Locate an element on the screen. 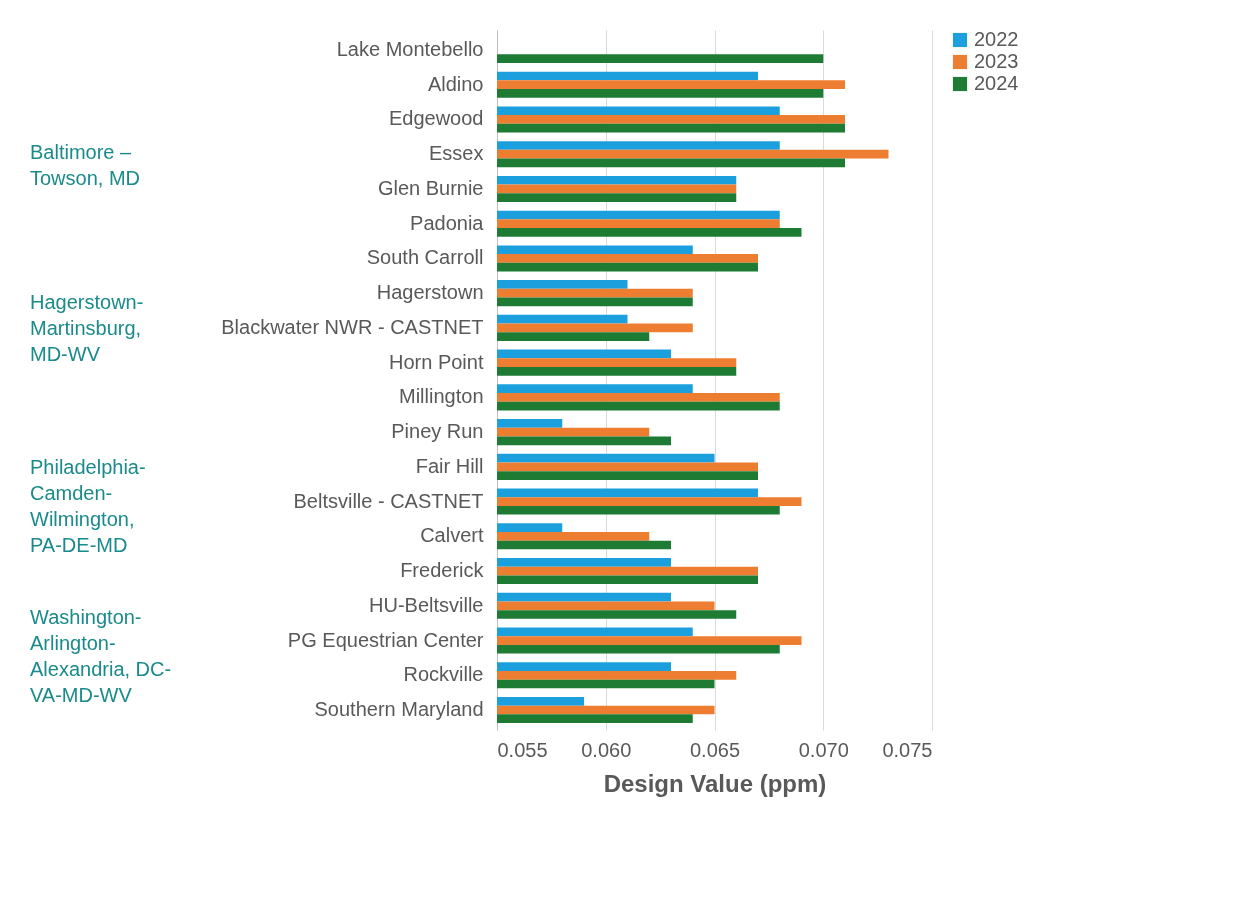  y-tick-label: Lake Montebello is located at coordinates (410, 48).